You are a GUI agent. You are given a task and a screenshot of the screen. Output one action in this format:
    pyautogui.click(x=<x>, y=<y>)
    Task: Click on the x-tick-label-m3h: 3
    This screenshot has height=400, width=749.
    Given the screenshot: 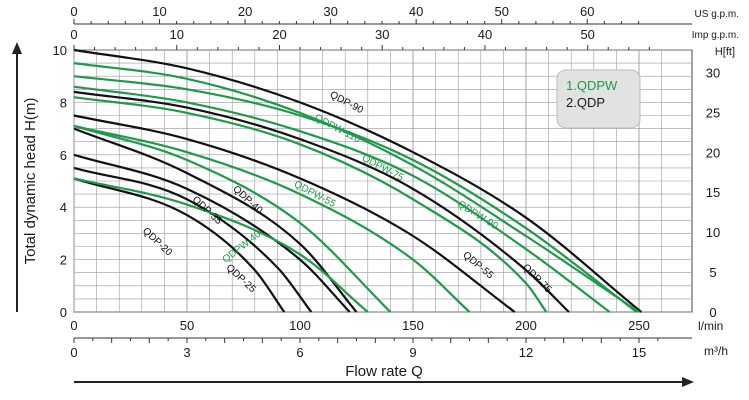 What is the action you would take?
    pyautogui.click(x=186, y=352)
    